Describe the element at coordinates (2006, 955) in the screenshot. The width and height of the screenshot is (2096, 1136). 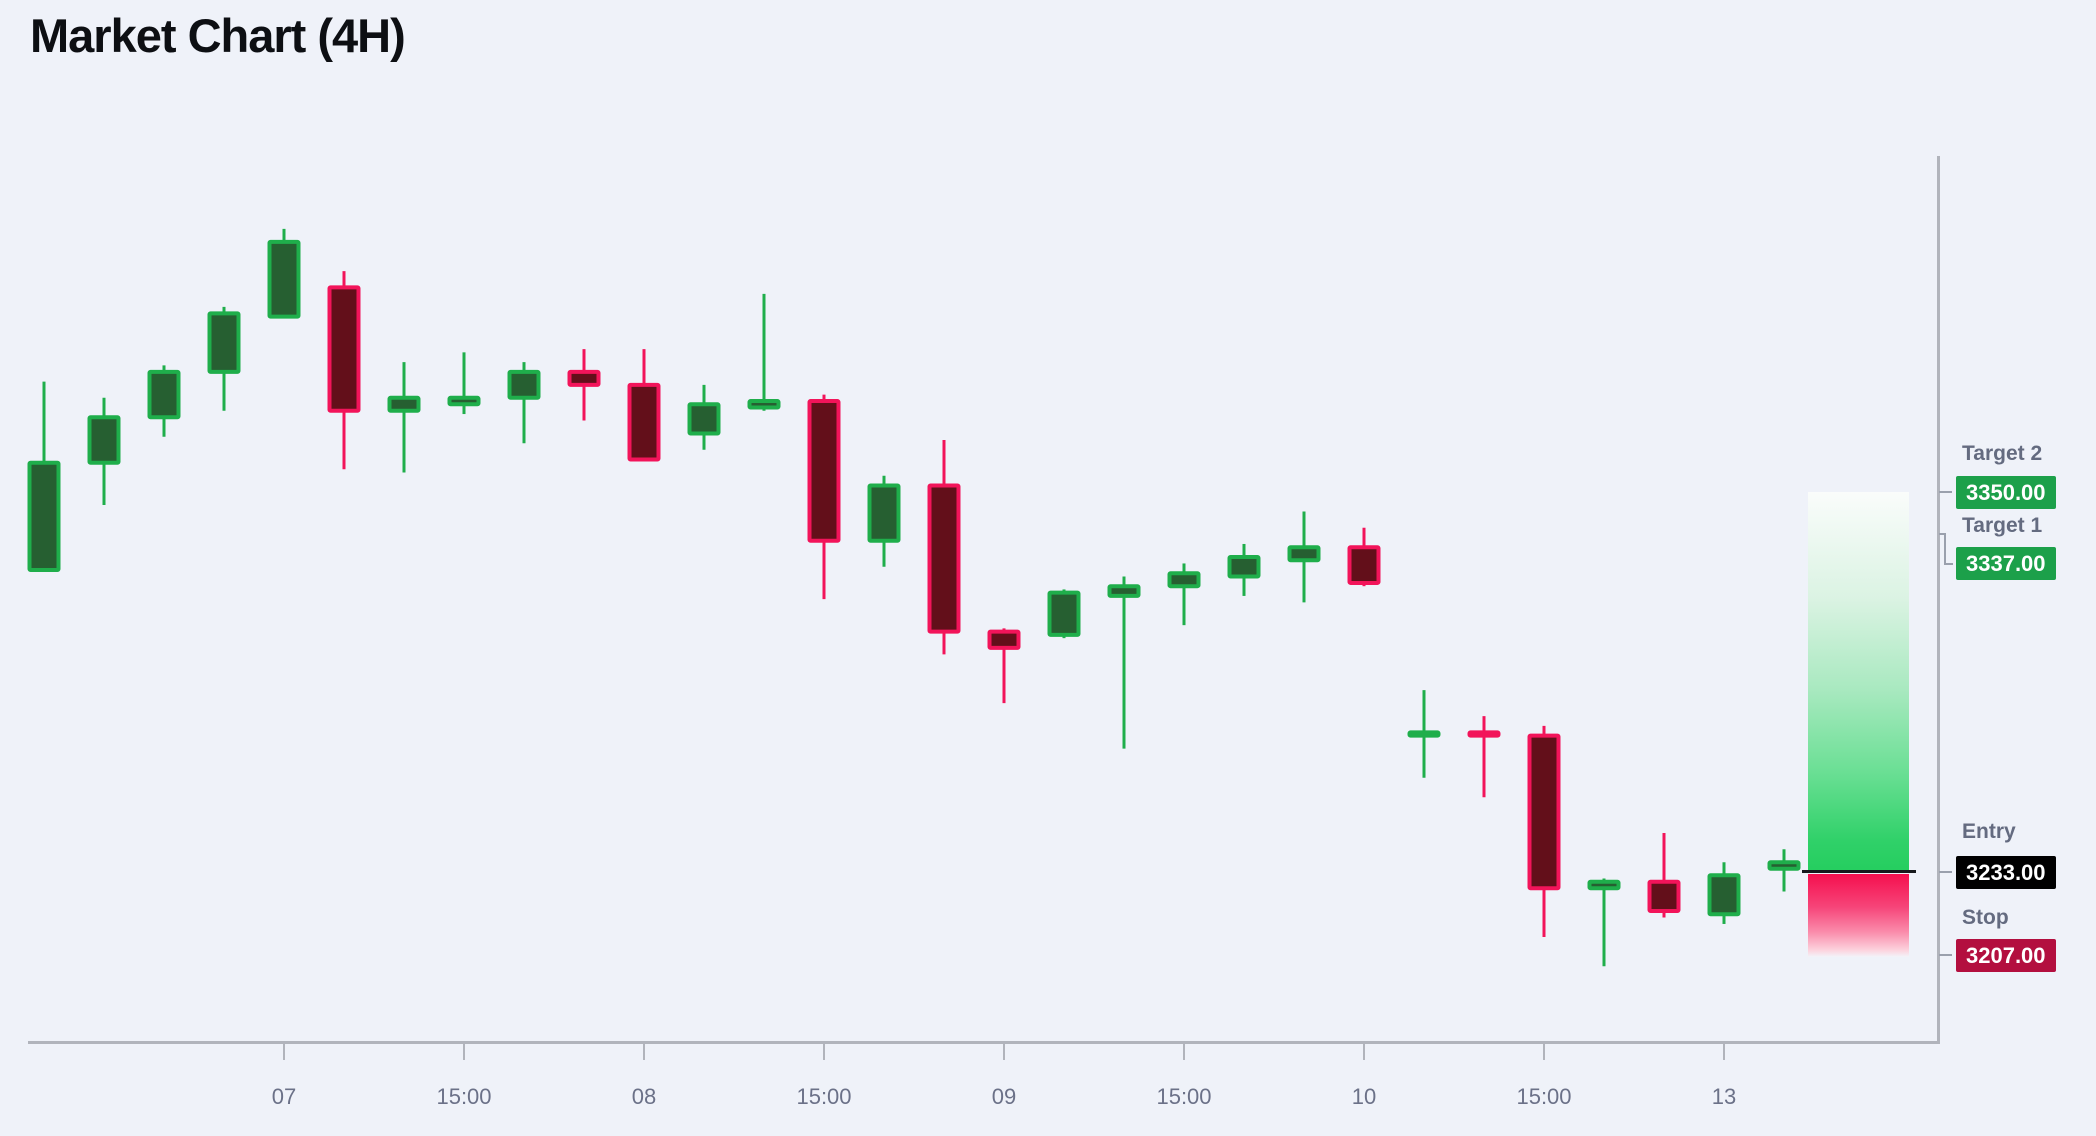
I see `stop-price-badge: 3207.00` at that location.